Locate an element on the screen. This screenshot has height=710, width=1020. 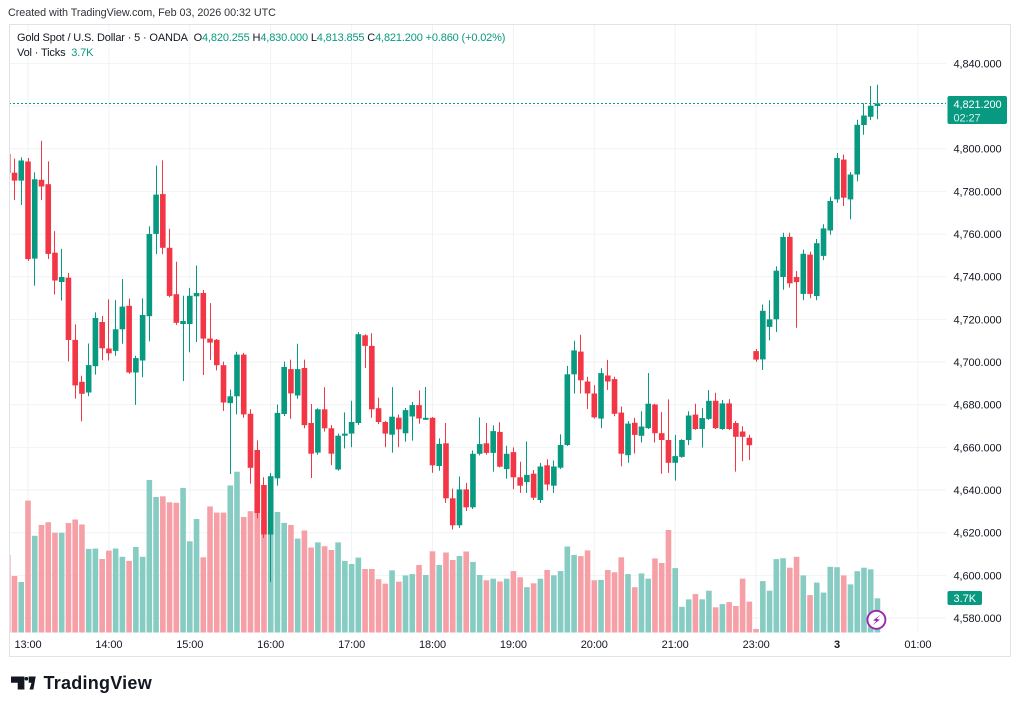
svg-text: 3.7K is located at coordinates (965, 599).